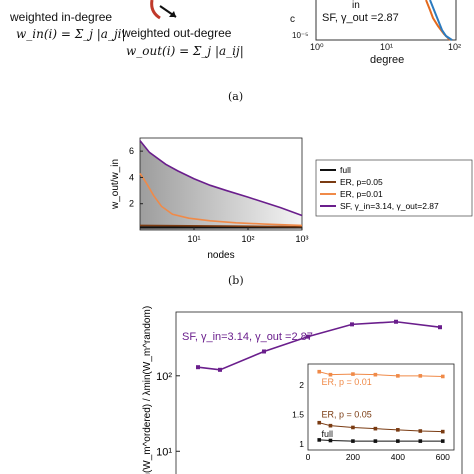  I want to click on chart-b-xtick-label: 10¹, so click(193, 239).